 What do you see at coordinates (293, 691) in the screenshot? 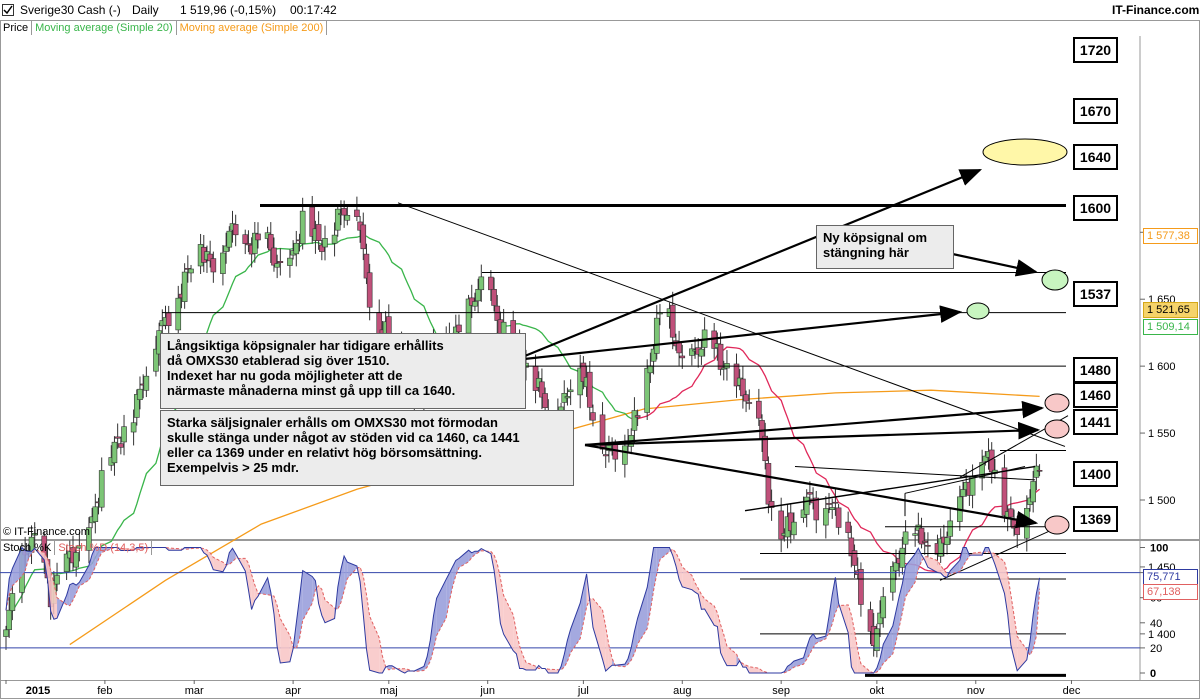
I see `time-tick-label: apr` at bounding box center [293, 691].